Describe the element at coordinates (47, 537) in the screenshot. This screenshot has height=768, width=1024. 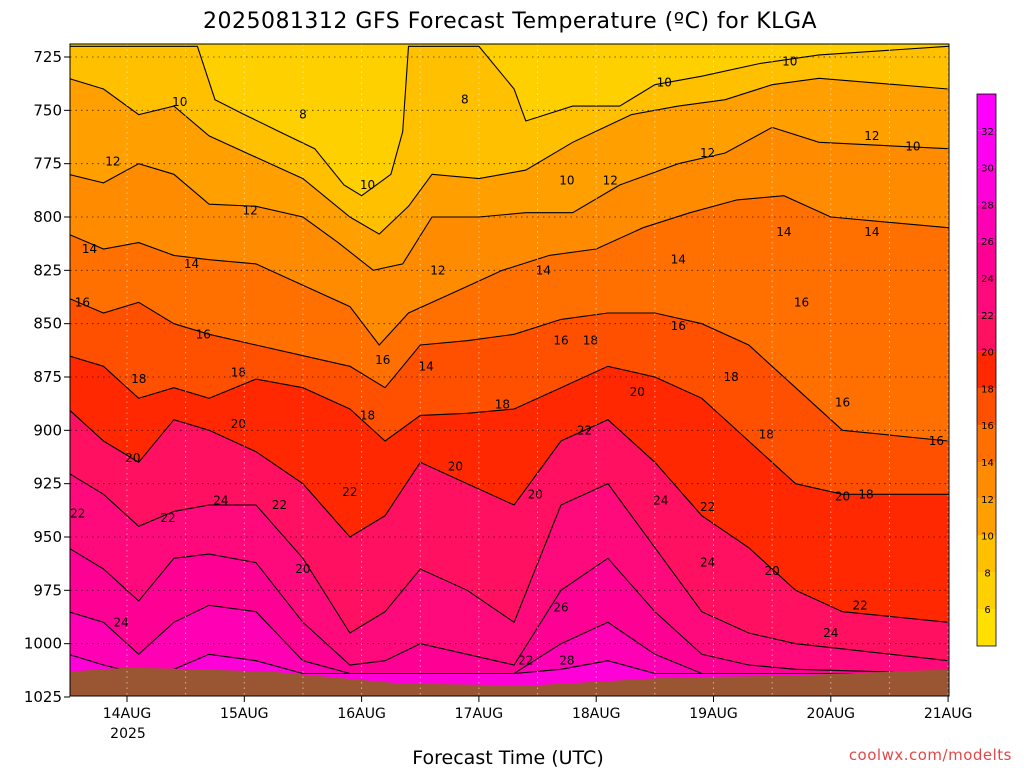
I see `y-tick-label: 950` at that location.